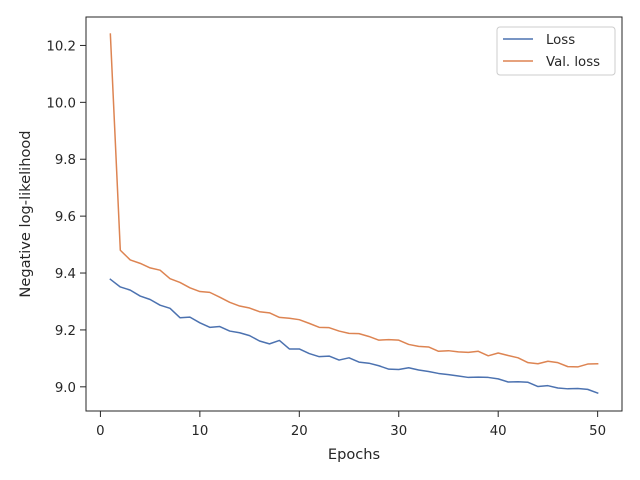 The width and height of the screenshot is (640, 480). What do you see at coordinates (61, 46) in the screenshot?
I see `y-tick-label: 10.2` at bounding box center [61, 46].